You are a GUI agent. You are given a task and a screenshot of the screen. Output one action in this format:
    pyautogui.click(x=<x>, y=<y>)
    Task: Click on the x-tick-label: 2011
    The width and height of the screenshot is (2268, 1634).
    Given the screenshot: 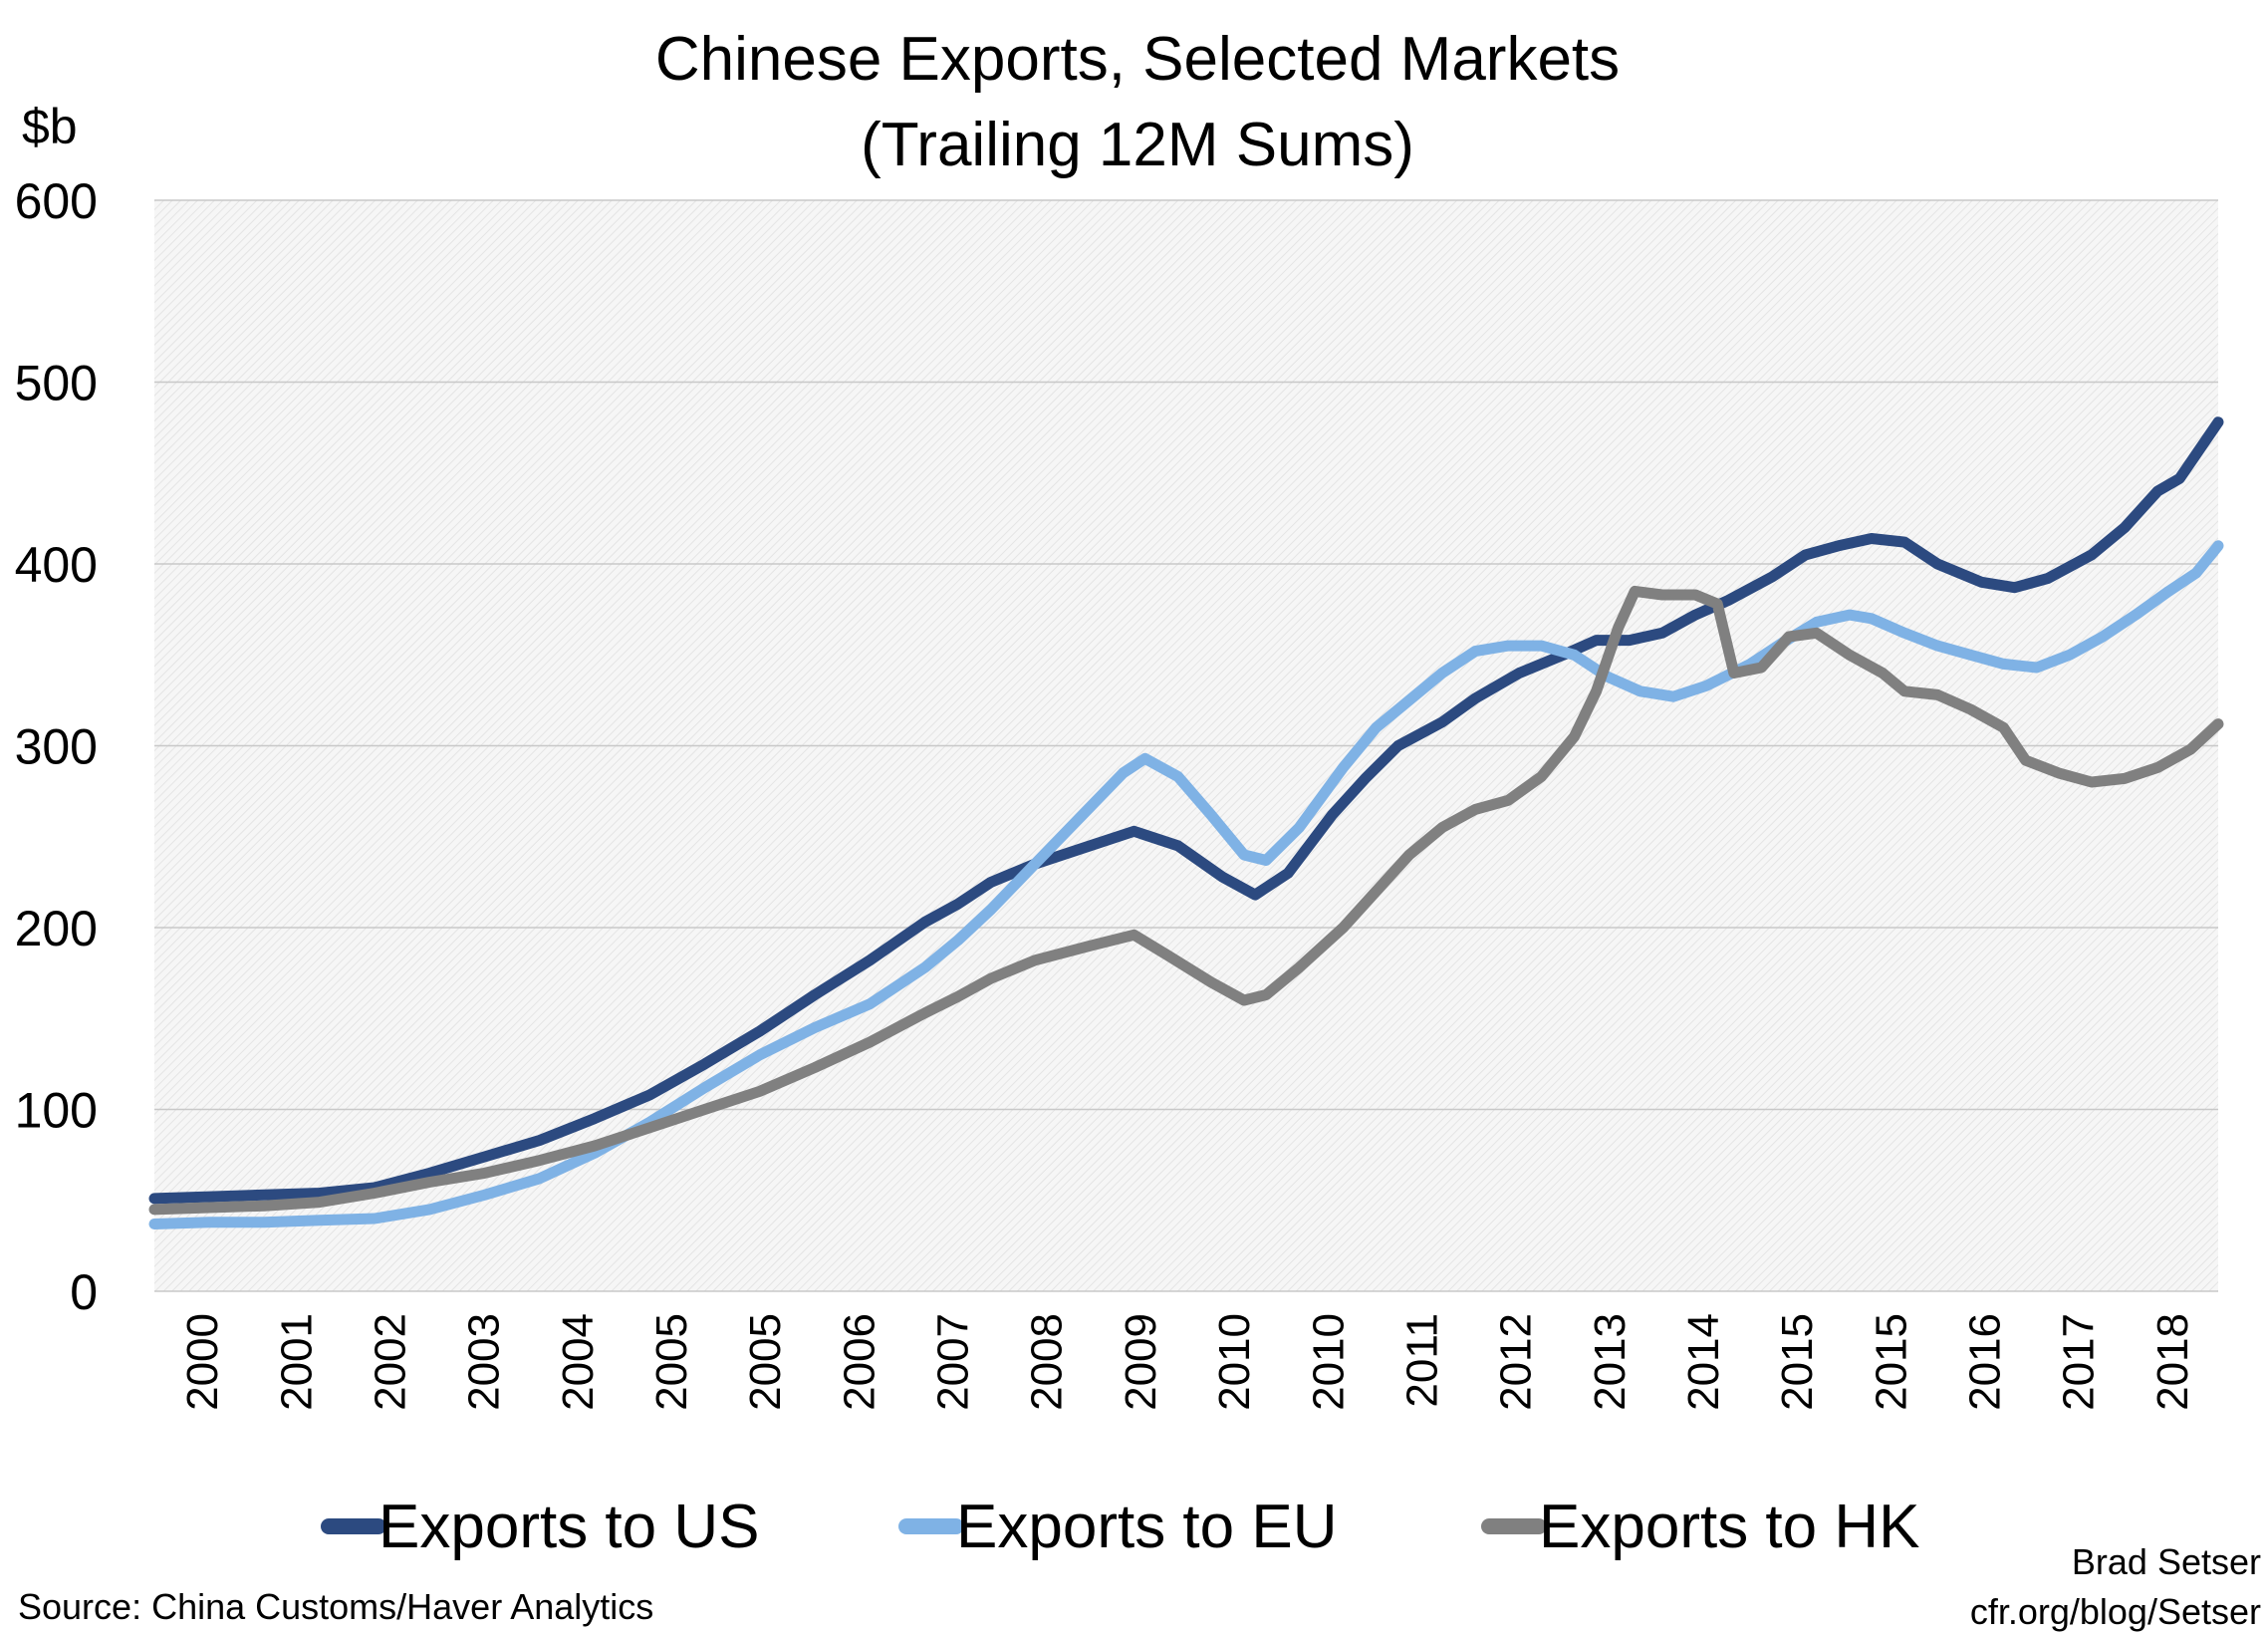 What is the action you would take?
    pyautogui.click(x=1421, y=1360)
    